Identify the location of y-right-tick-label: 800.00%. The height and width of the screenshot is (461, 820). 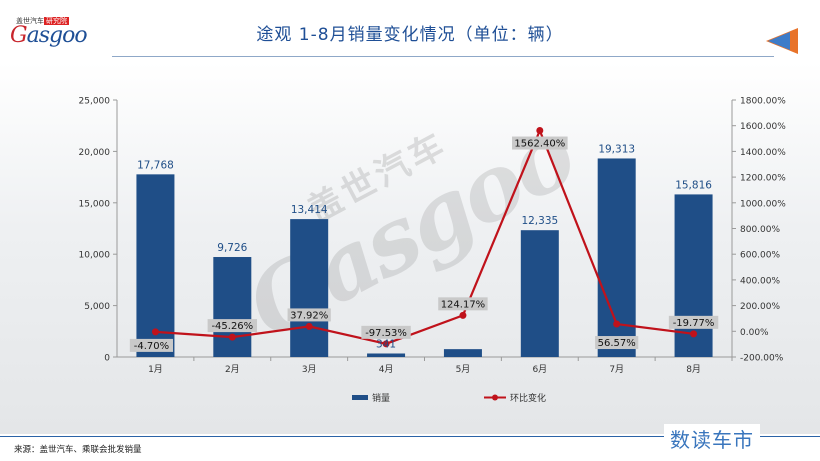
(760, 230).